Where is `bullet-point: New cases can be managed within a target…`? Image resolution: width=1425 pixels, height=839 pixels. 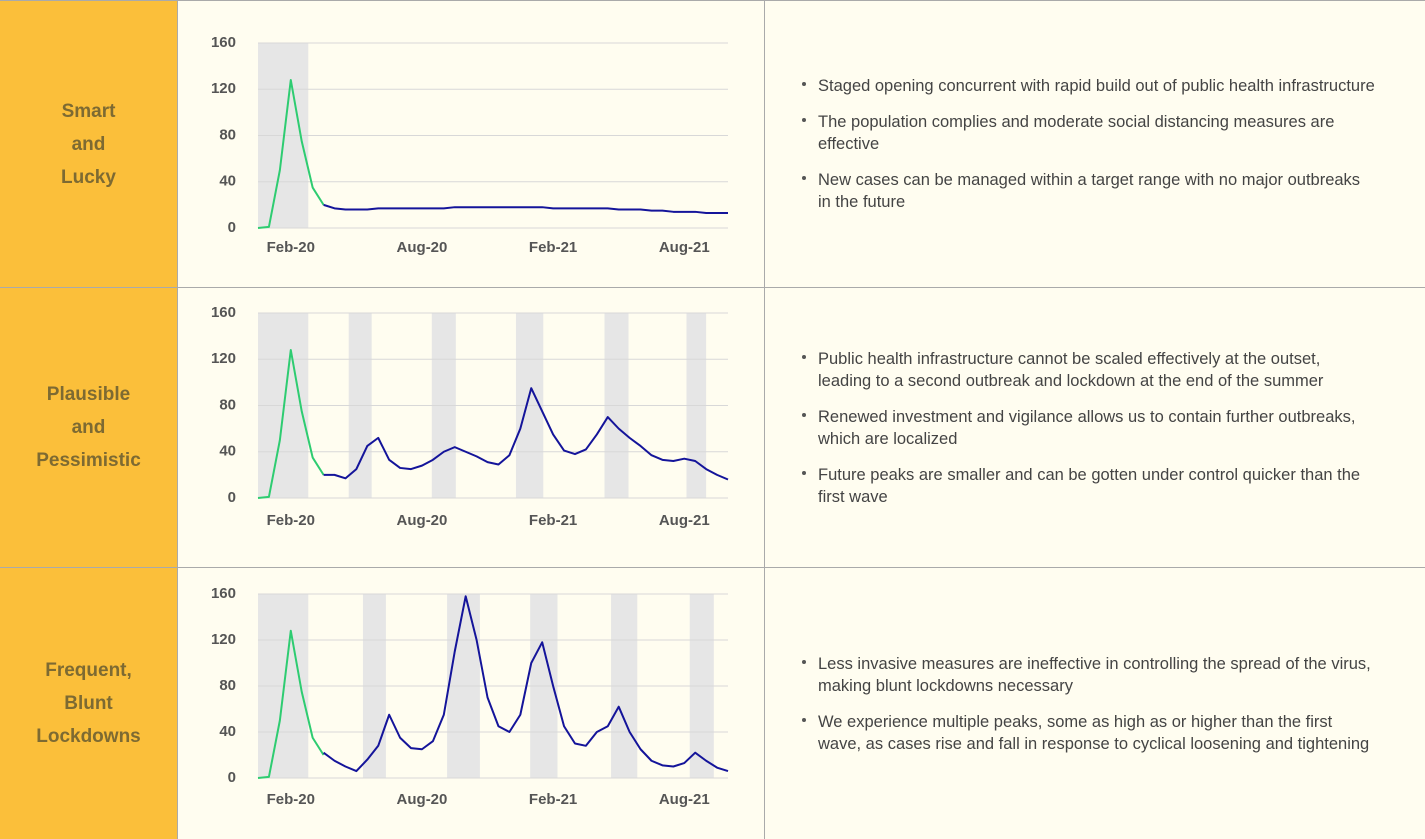 bullet-point: New cases can be managed within a target… is located at coordinates (1089, 191).